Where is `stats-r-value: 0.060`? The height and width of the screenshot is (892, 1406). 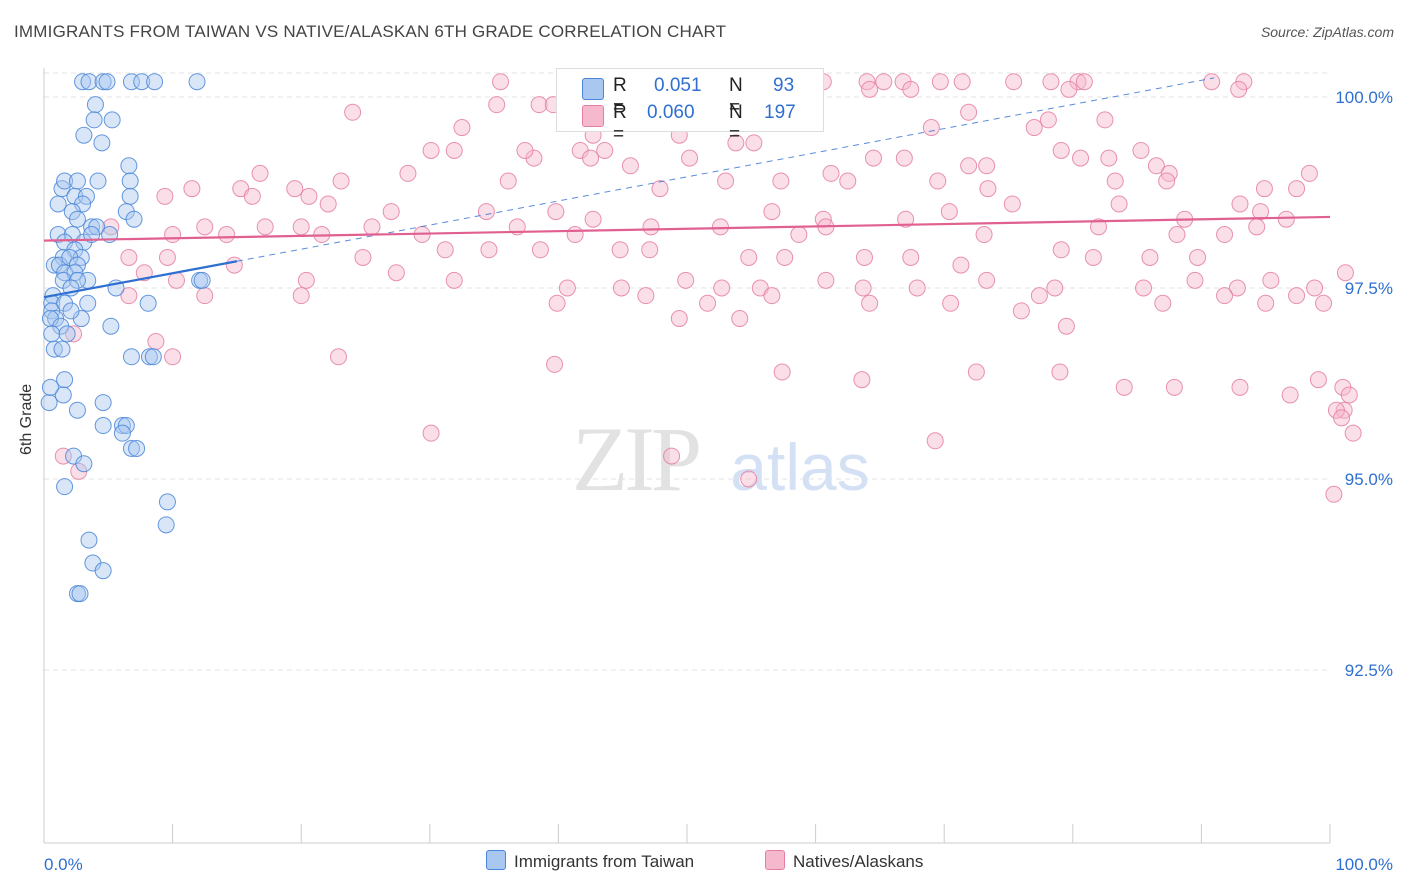 stats-r-value: 0.060 is located at coordinates (671, 112).